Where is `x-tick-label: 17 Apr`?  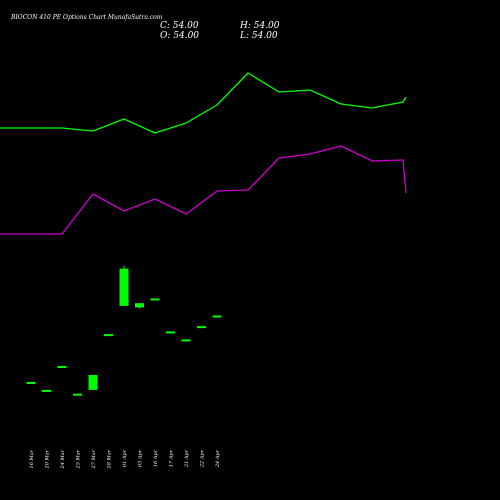 x-tick-label: 17 Apr is located at coordinates (172, 458).